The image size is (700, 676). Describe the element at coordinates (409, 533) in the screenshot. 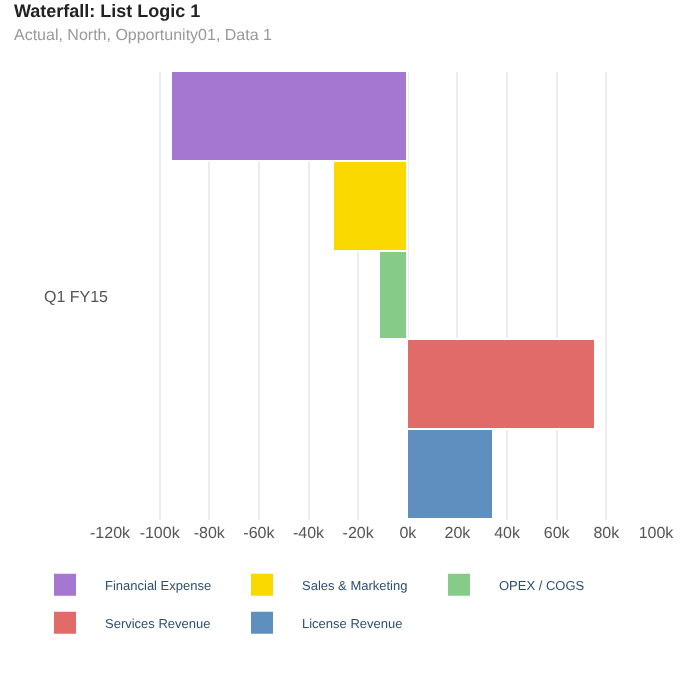

I see `x-tick-label: 0k` at that location.